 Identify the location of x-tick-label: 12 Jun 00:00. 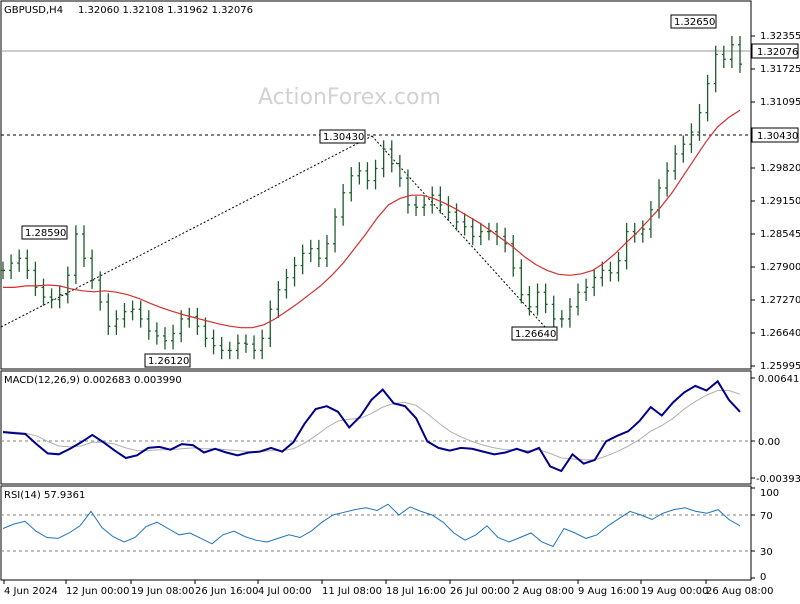
(98, 591).